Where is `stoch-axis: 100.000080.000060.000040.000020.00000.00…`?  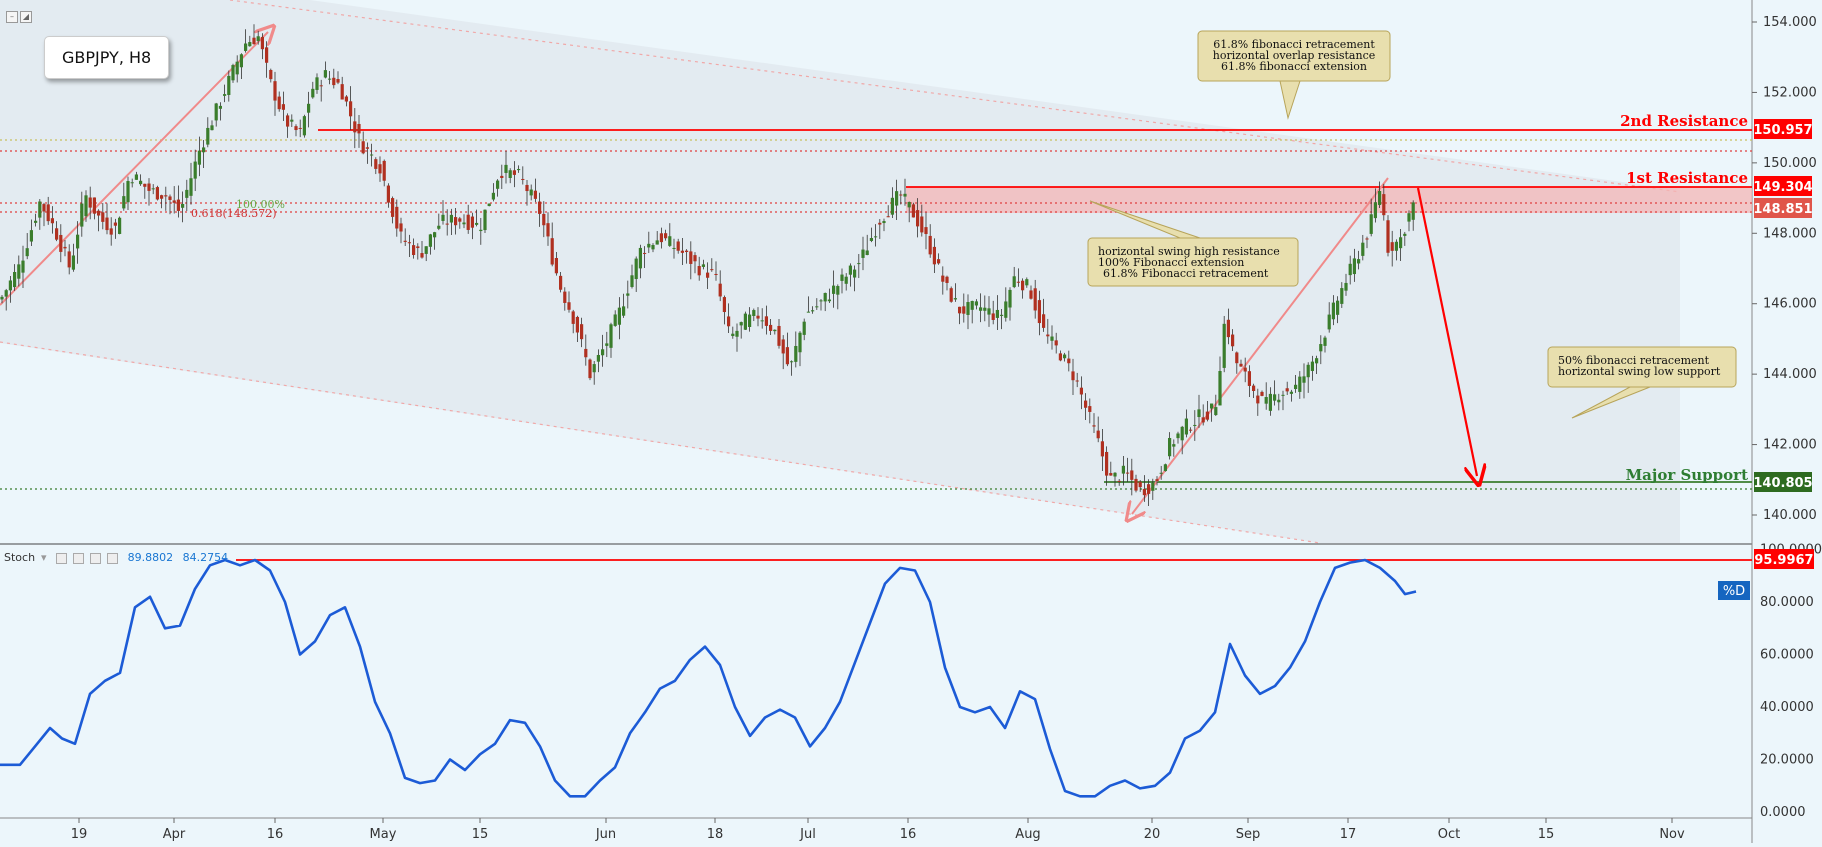
stoch-axis: 100.000080.000060.000040.000020.00000.00… is located at coordinates (1791, 682).